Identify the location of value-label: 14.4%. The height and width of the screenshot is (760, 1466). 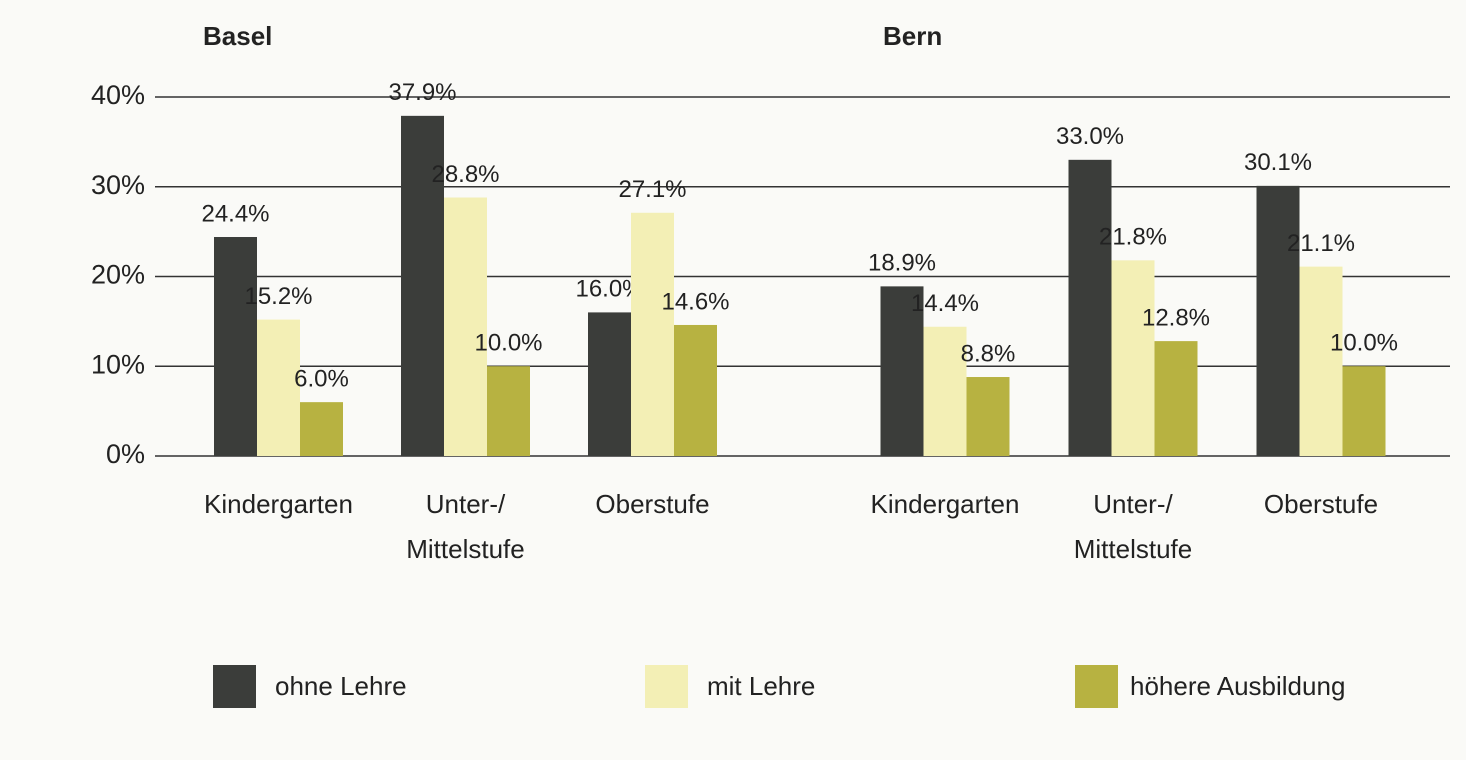
(945, 303).